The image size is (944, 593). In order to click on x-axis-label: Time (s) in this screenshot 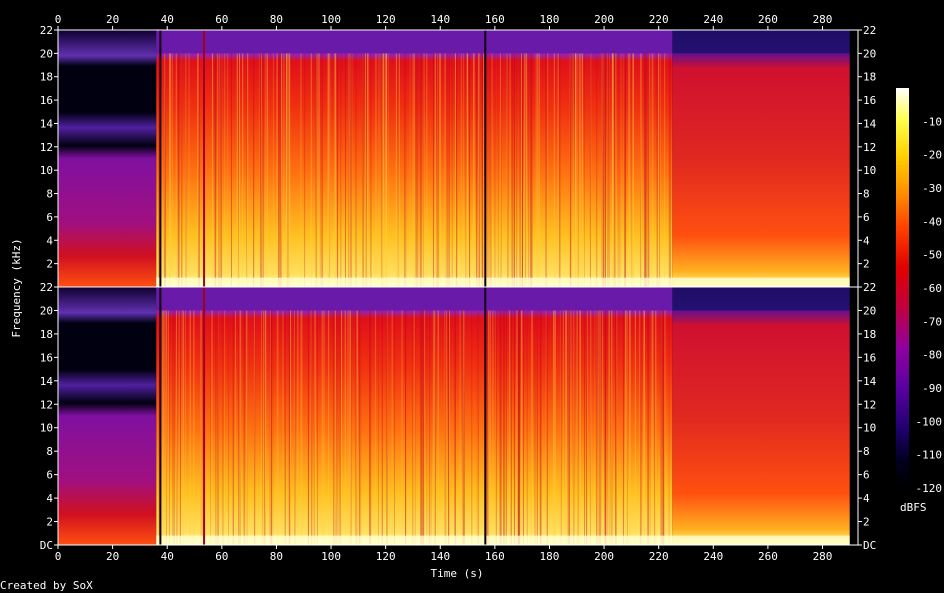, I will do `click(457, 573)`.